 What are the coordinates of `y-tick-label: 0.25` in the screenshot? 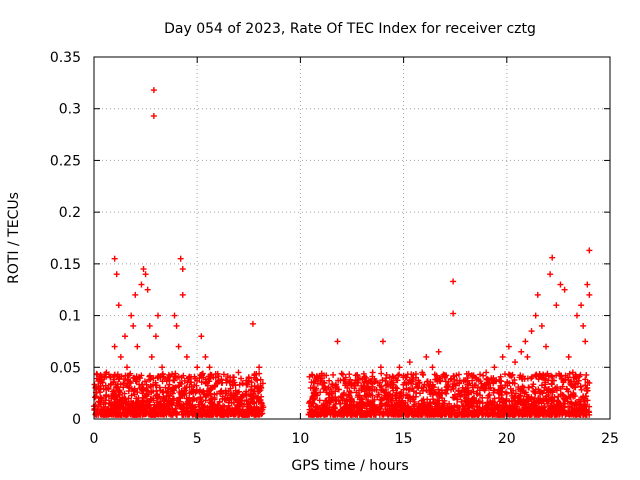 It's located at (65, 161).